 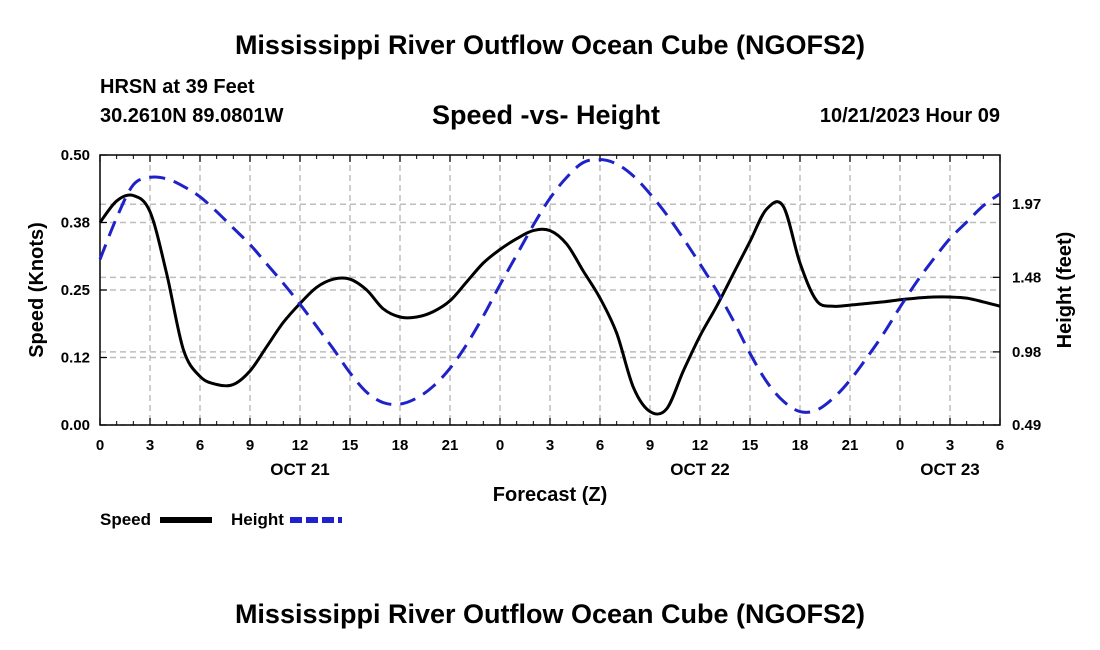 I want to click on y-tick-label: 0.50, so click(x=75, y=155).